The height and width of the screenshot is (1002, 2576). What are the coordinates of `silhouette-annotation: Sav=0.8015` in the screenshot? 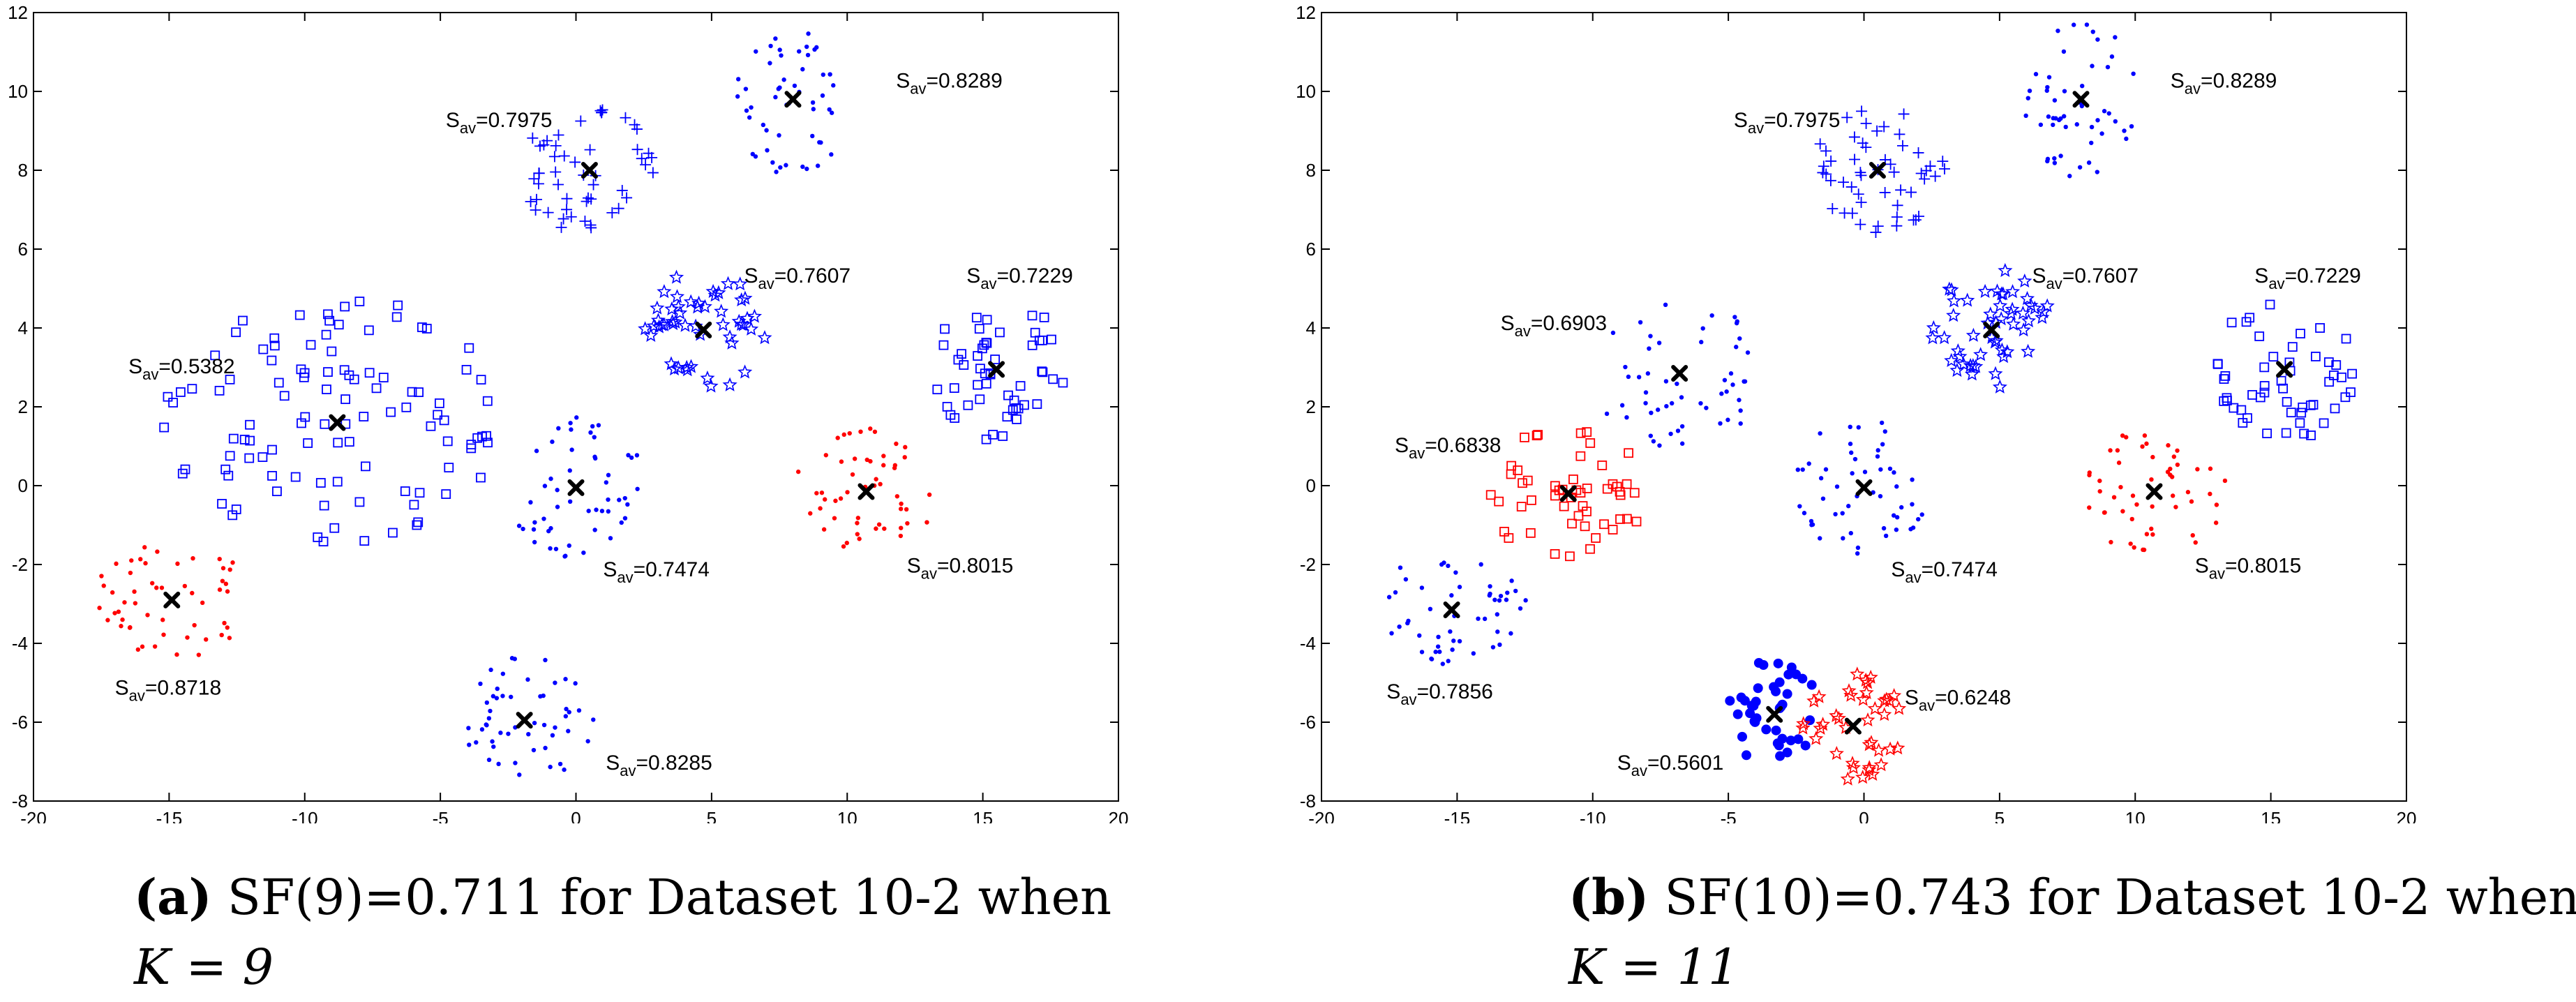 It's located at (2248, 568).